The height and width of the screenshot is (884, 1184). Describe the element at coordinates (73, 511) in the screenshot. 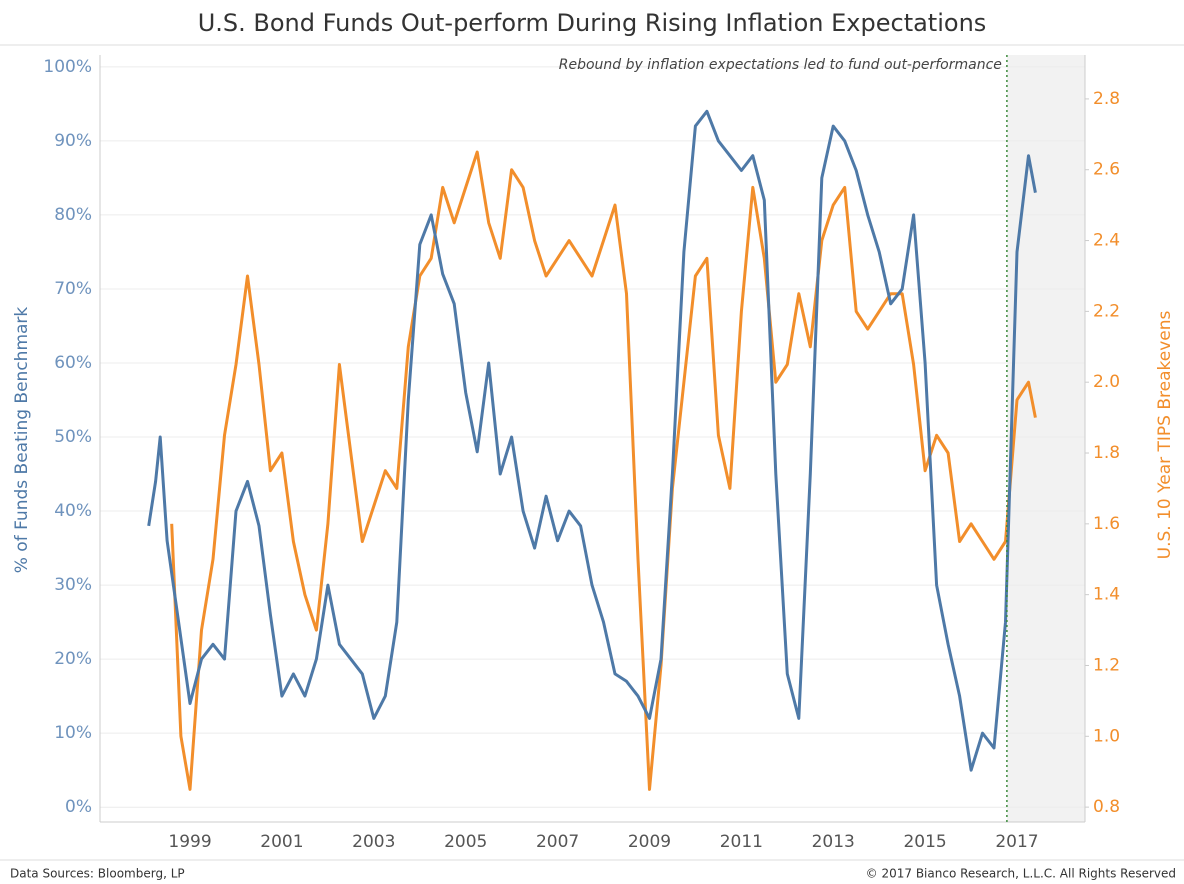

I see `y-tick-label: 40%` at that location.